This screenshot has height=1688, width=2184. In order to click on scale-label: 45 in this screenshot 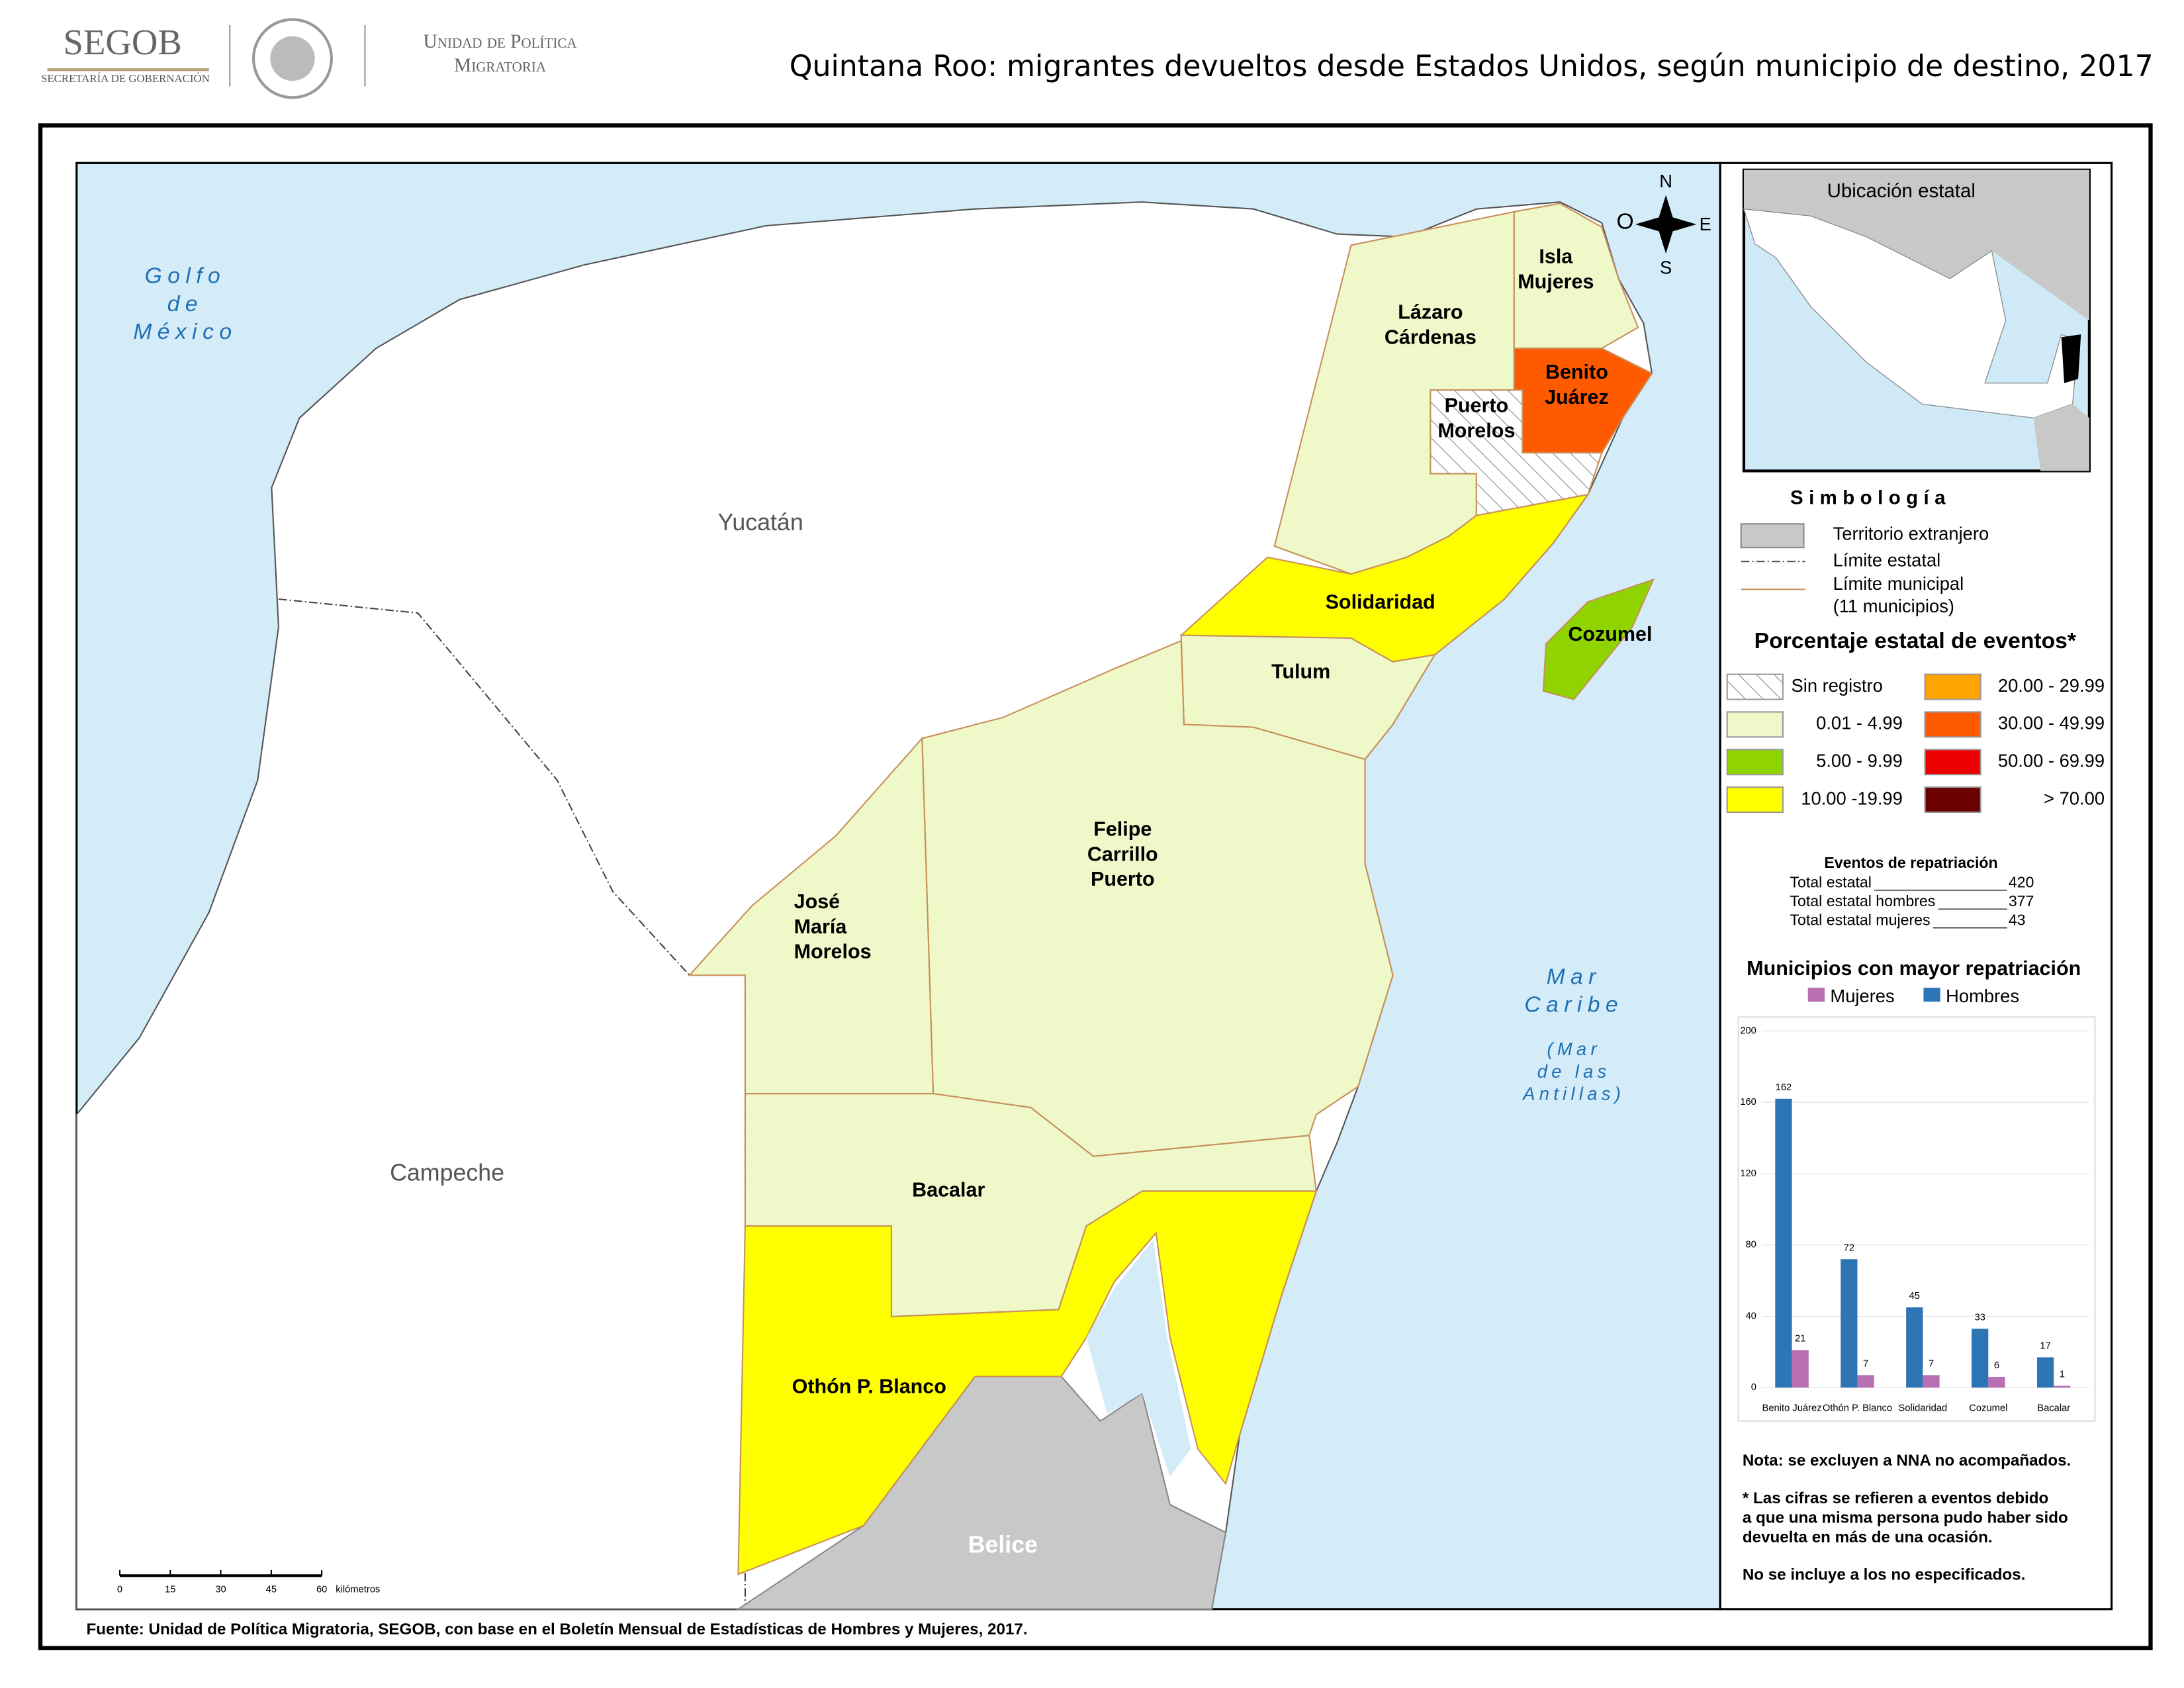, I will do `click(271, 1589)`.